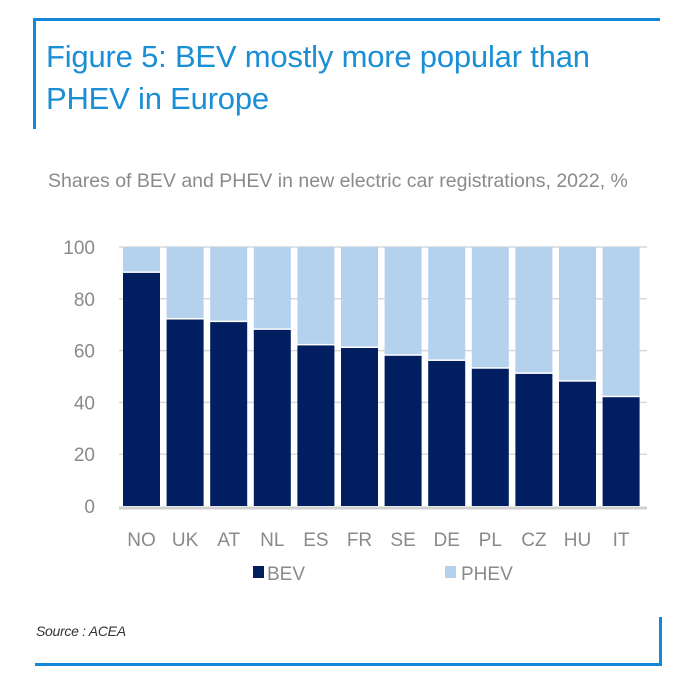  What do you see at coordinates (403, 301) in the screenshot?
I see `bar-phev-se` at bounding box center [403, 301].